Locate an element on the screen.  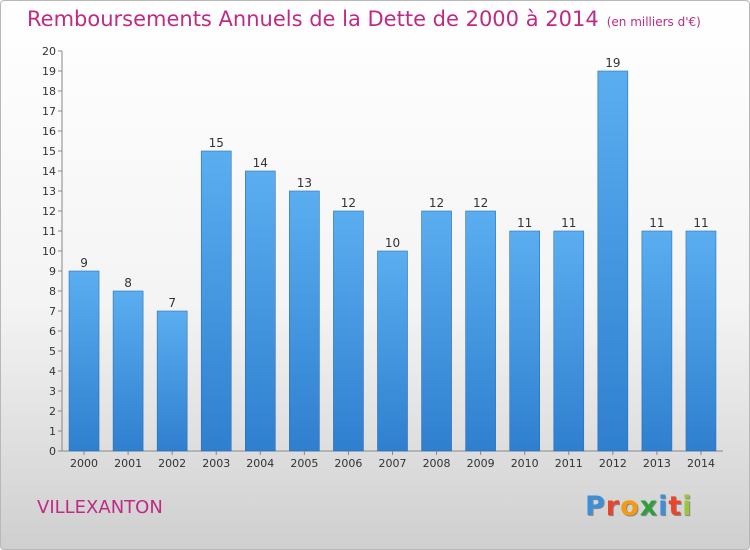
y-tick-label: 19 is located at coordinates (49, 71).